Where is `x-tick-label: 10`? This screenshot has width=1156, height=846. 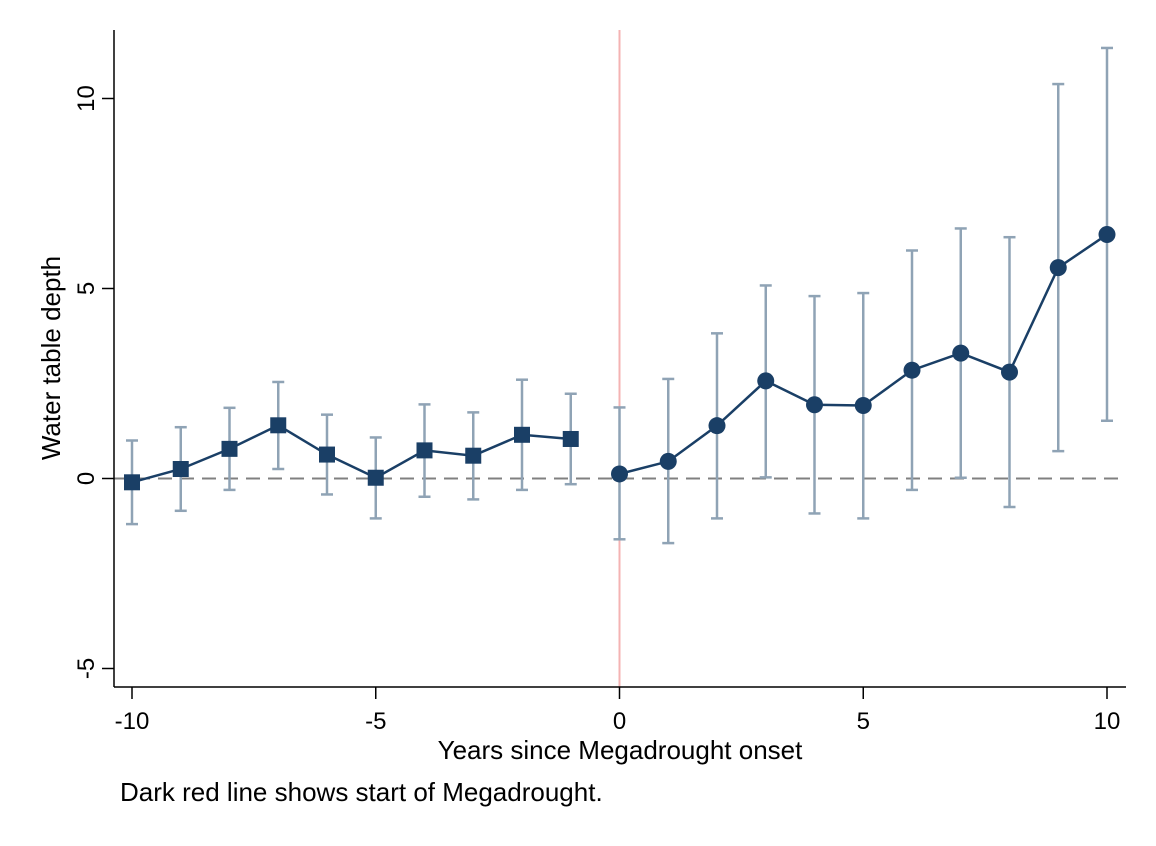 x-tick-label: 10 is located at coordinates (1107, 721).